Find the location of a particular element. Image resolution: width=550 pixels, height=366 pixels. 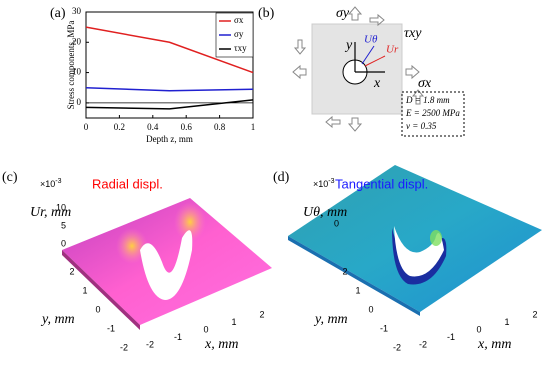

z-tick-label: 5 is located at coordinates (63, 225).